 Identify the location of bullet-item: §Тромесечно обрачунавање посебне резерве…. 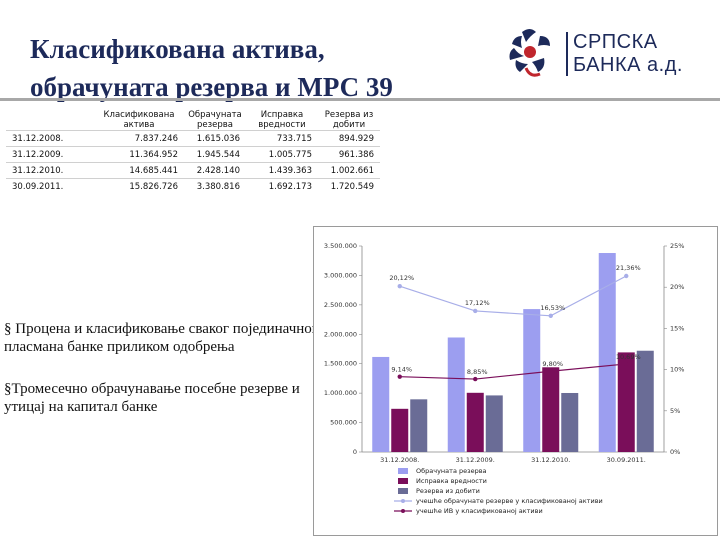
(152, 398).